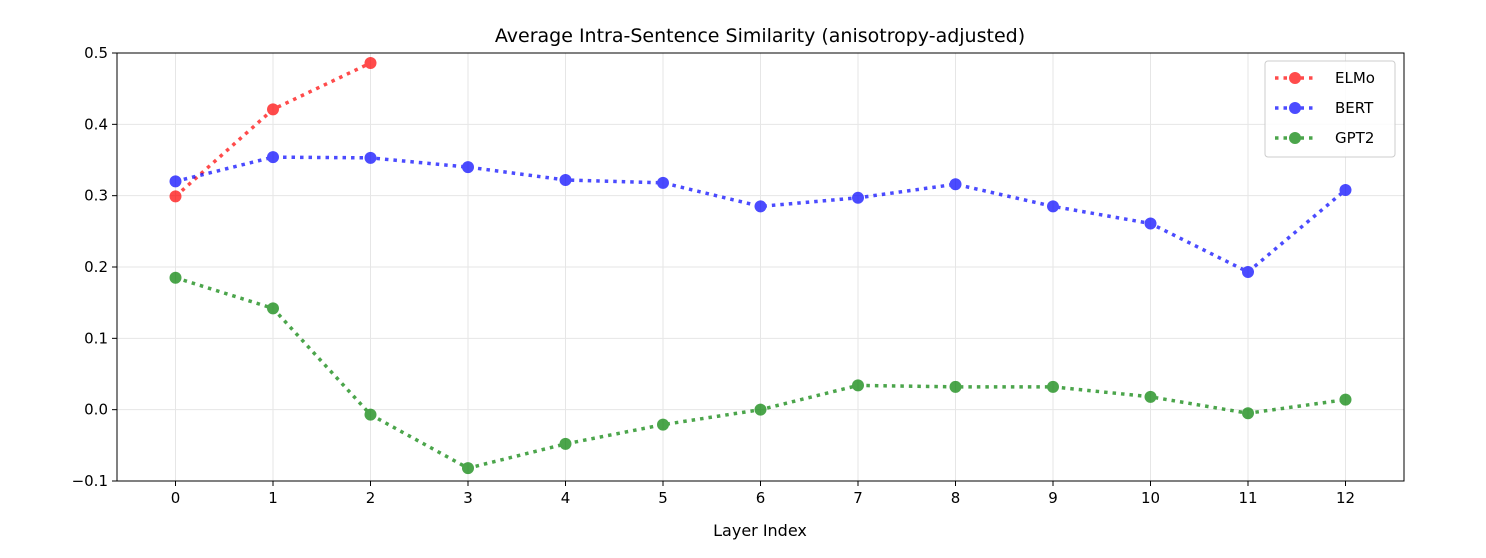 The width and height of the screenshot is (1486, 558). Describe the element at coordinates (858, 498) in the screenshot. I see `x-tick-label: 7` at that location.